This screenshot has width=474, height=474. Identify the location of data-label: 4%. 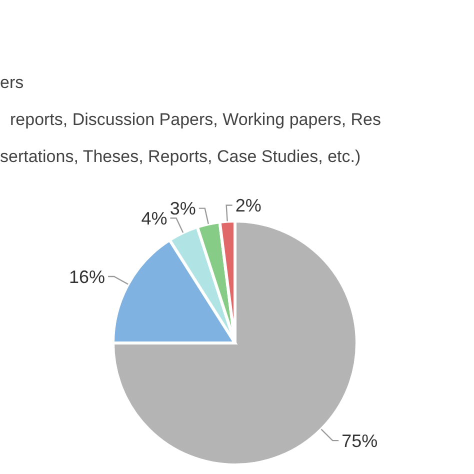
(154, 218).